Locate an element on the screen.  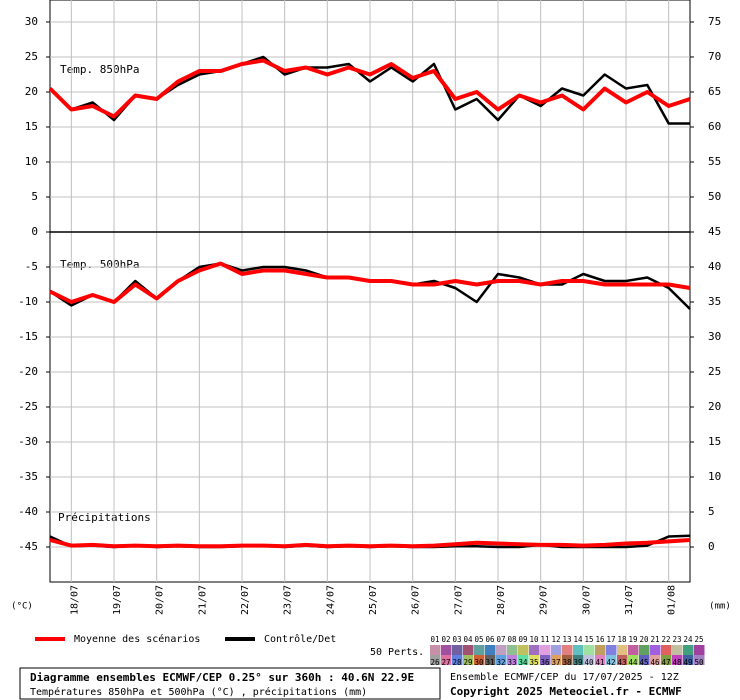
member-label: 43 is located at coordinates (621, 662).